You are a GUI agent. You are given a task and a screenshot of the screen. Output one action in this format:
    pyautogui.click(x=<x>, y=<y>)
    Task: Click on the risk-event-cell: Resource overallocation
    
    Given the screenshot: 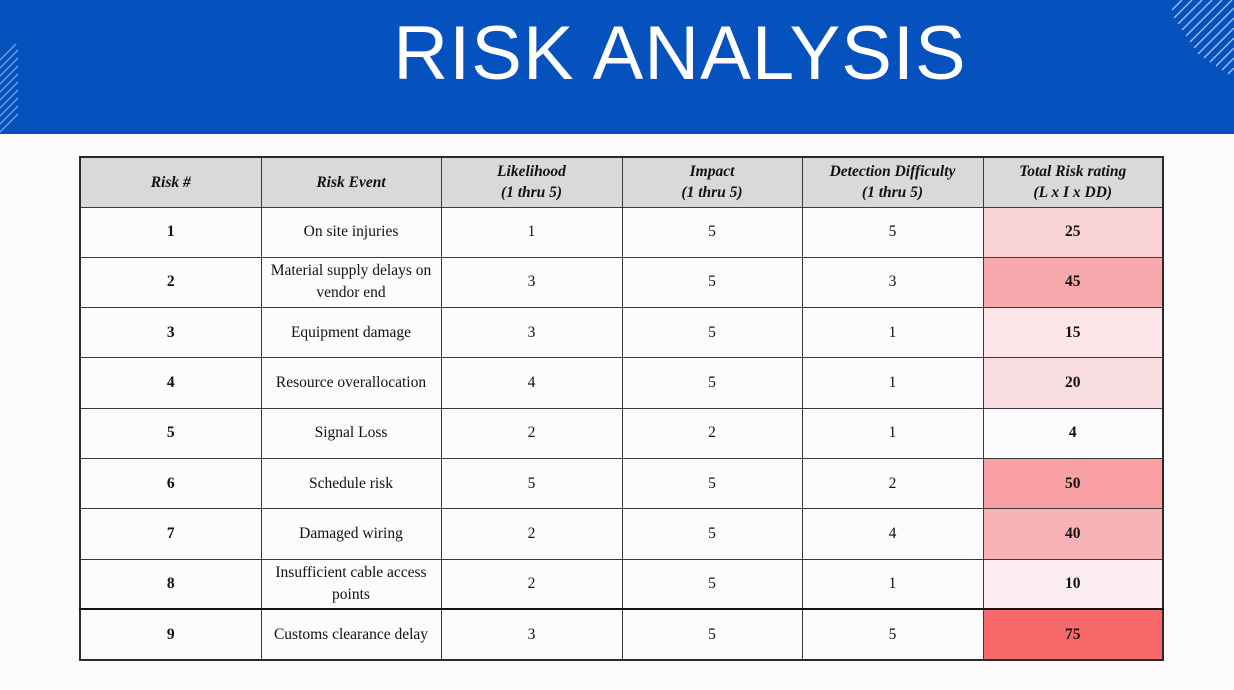 What is the action you would take?
    pyautogui.click(x=351, y=383)
    